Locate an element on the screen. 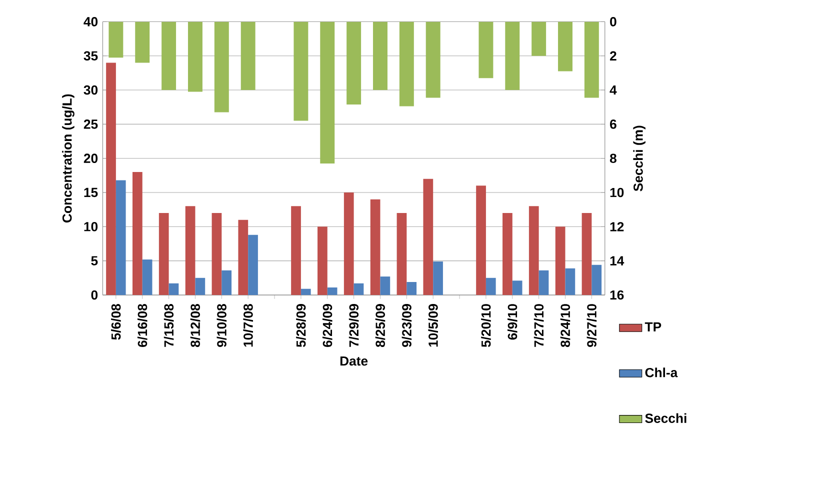  y2-tick-label: 2 is located at coordinates (613, 55).